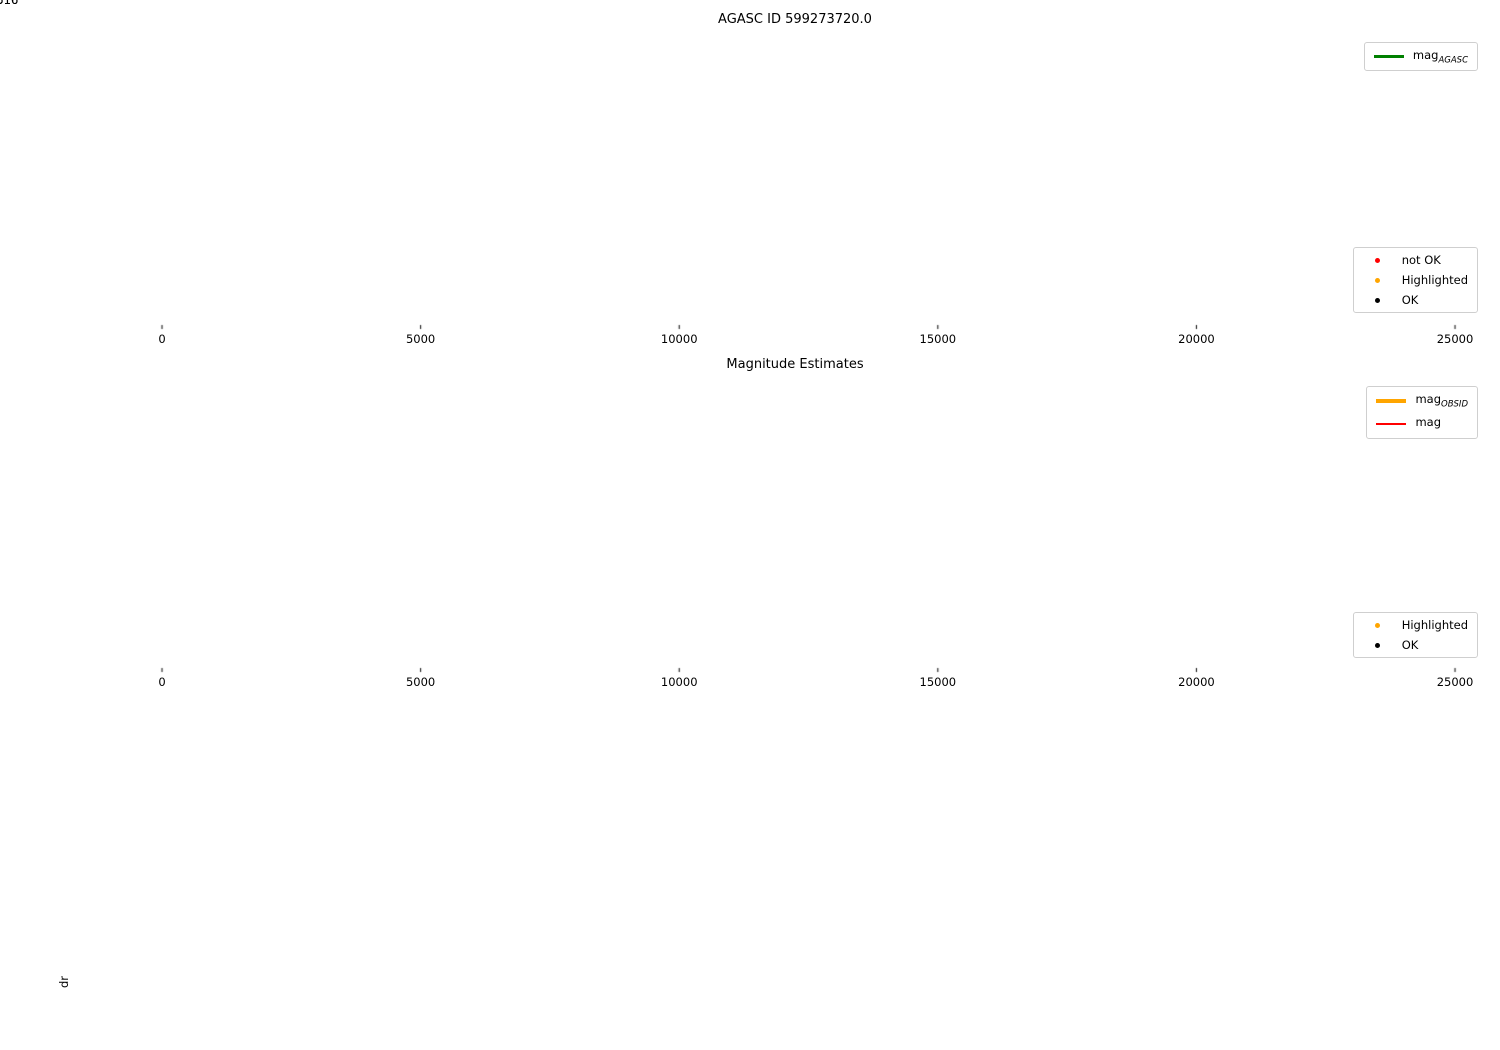  What do you see at coordinates (1422, 412) in the screenshot?
I see `legend-mag-lines: magOBSID mag` at bounding box center [1422, 412].